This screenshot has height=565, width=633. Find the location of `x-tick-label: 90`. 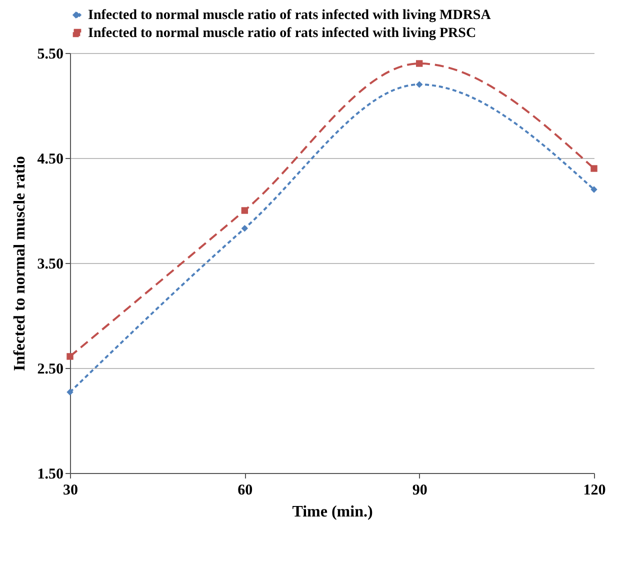

x-tick-label: 90 is located at coordinates (420, 490).